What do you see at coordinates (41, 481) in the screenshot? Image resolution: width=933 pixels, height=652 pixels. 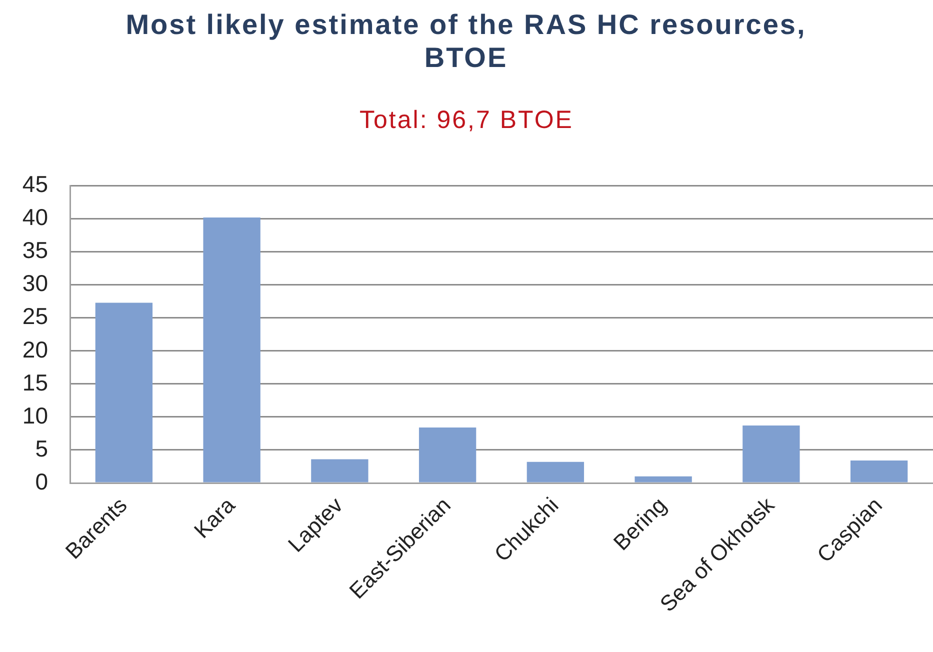 I see `y-tick-label: 0` at bounding box center [41, 481].